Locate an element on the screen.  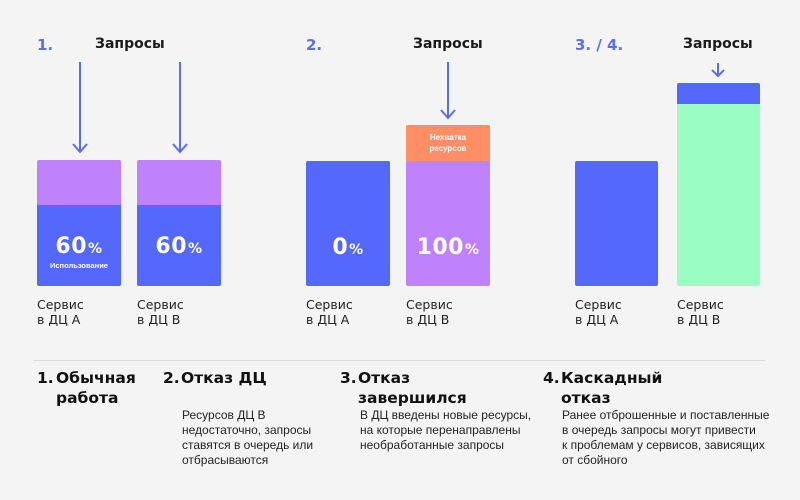
service-bar-dc-b is located at coordinates (718, 184).